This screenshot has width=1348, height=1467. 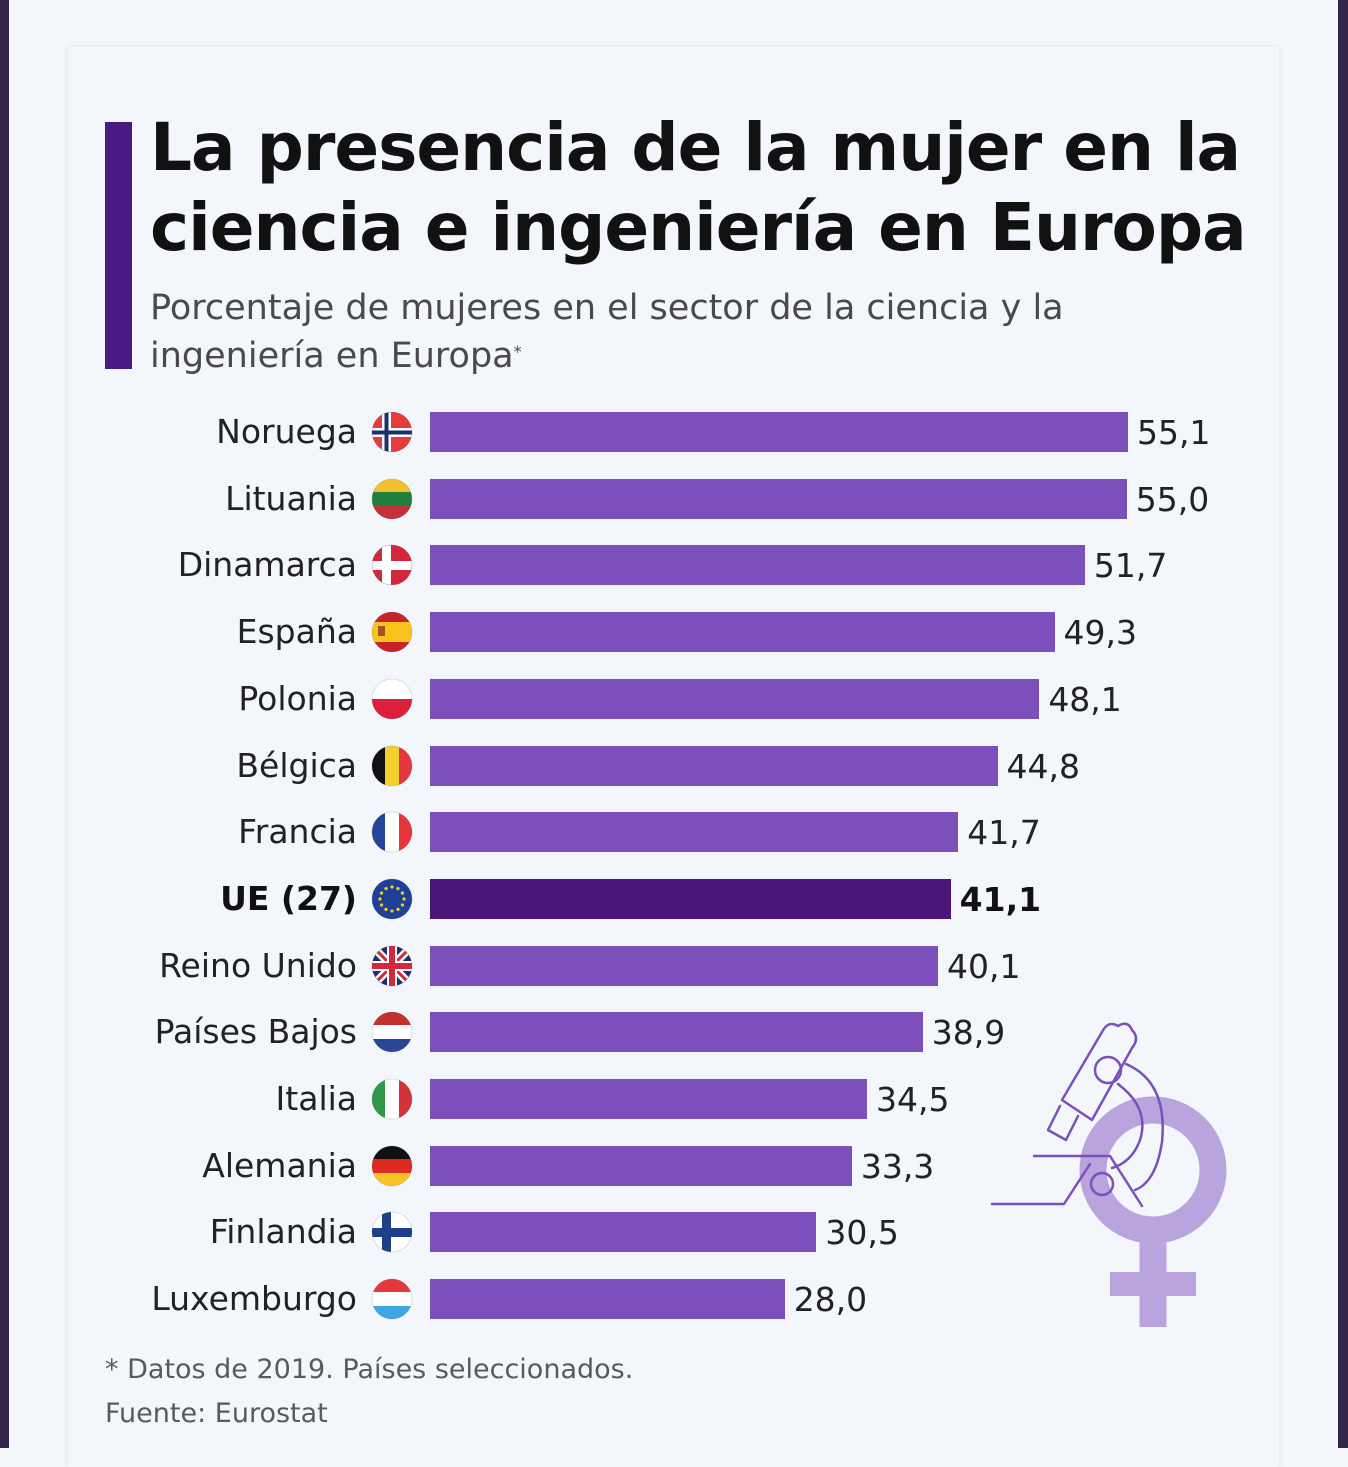 I want to click on category-label: Italia, so click(x=316, y=1098).